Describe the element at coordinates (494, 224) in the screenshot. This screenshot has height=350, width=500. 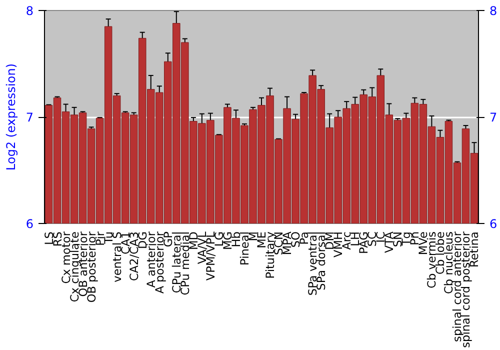
I see `y2-tick-label: 6` at that location.